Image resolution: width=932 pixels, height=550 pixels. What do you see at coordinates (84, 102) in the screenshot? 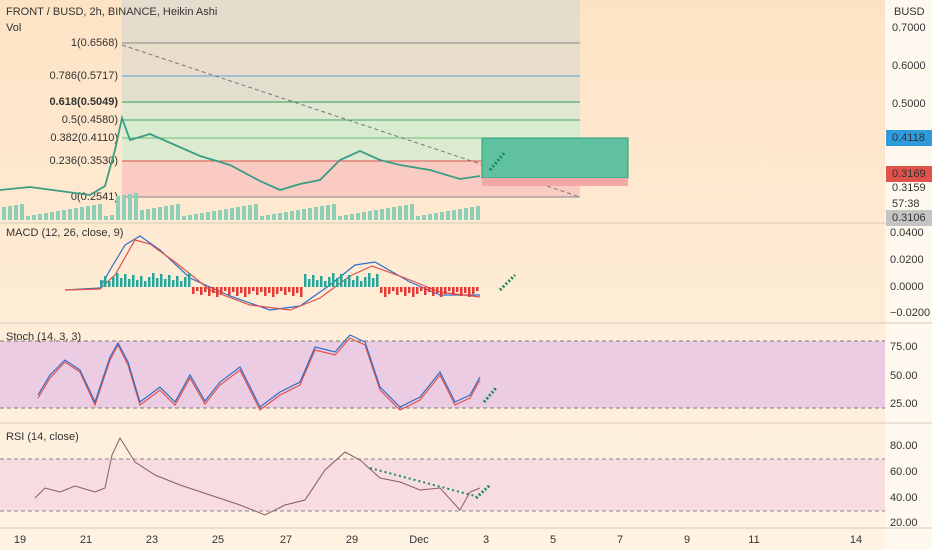
I see `fib-label: 0.618(0.5049)` at bounding box center [84, 102].